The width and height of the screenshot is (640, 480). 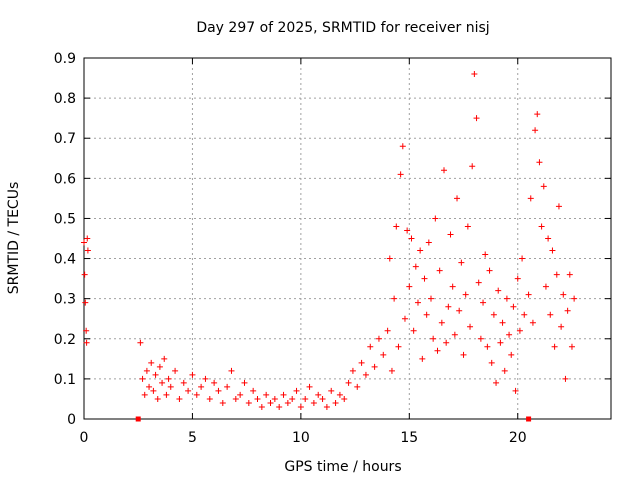 What do you see at coordinates (65, 380) in the screenshot?
I see `y-tick-label: 0.1` at bounding box center [65, 380].